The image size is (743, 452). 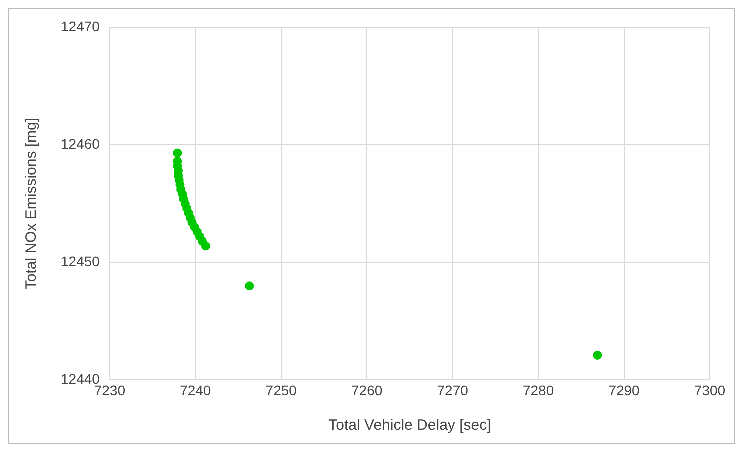 I want to click on x-tick-label: 7290, so click(x=624, y=390).